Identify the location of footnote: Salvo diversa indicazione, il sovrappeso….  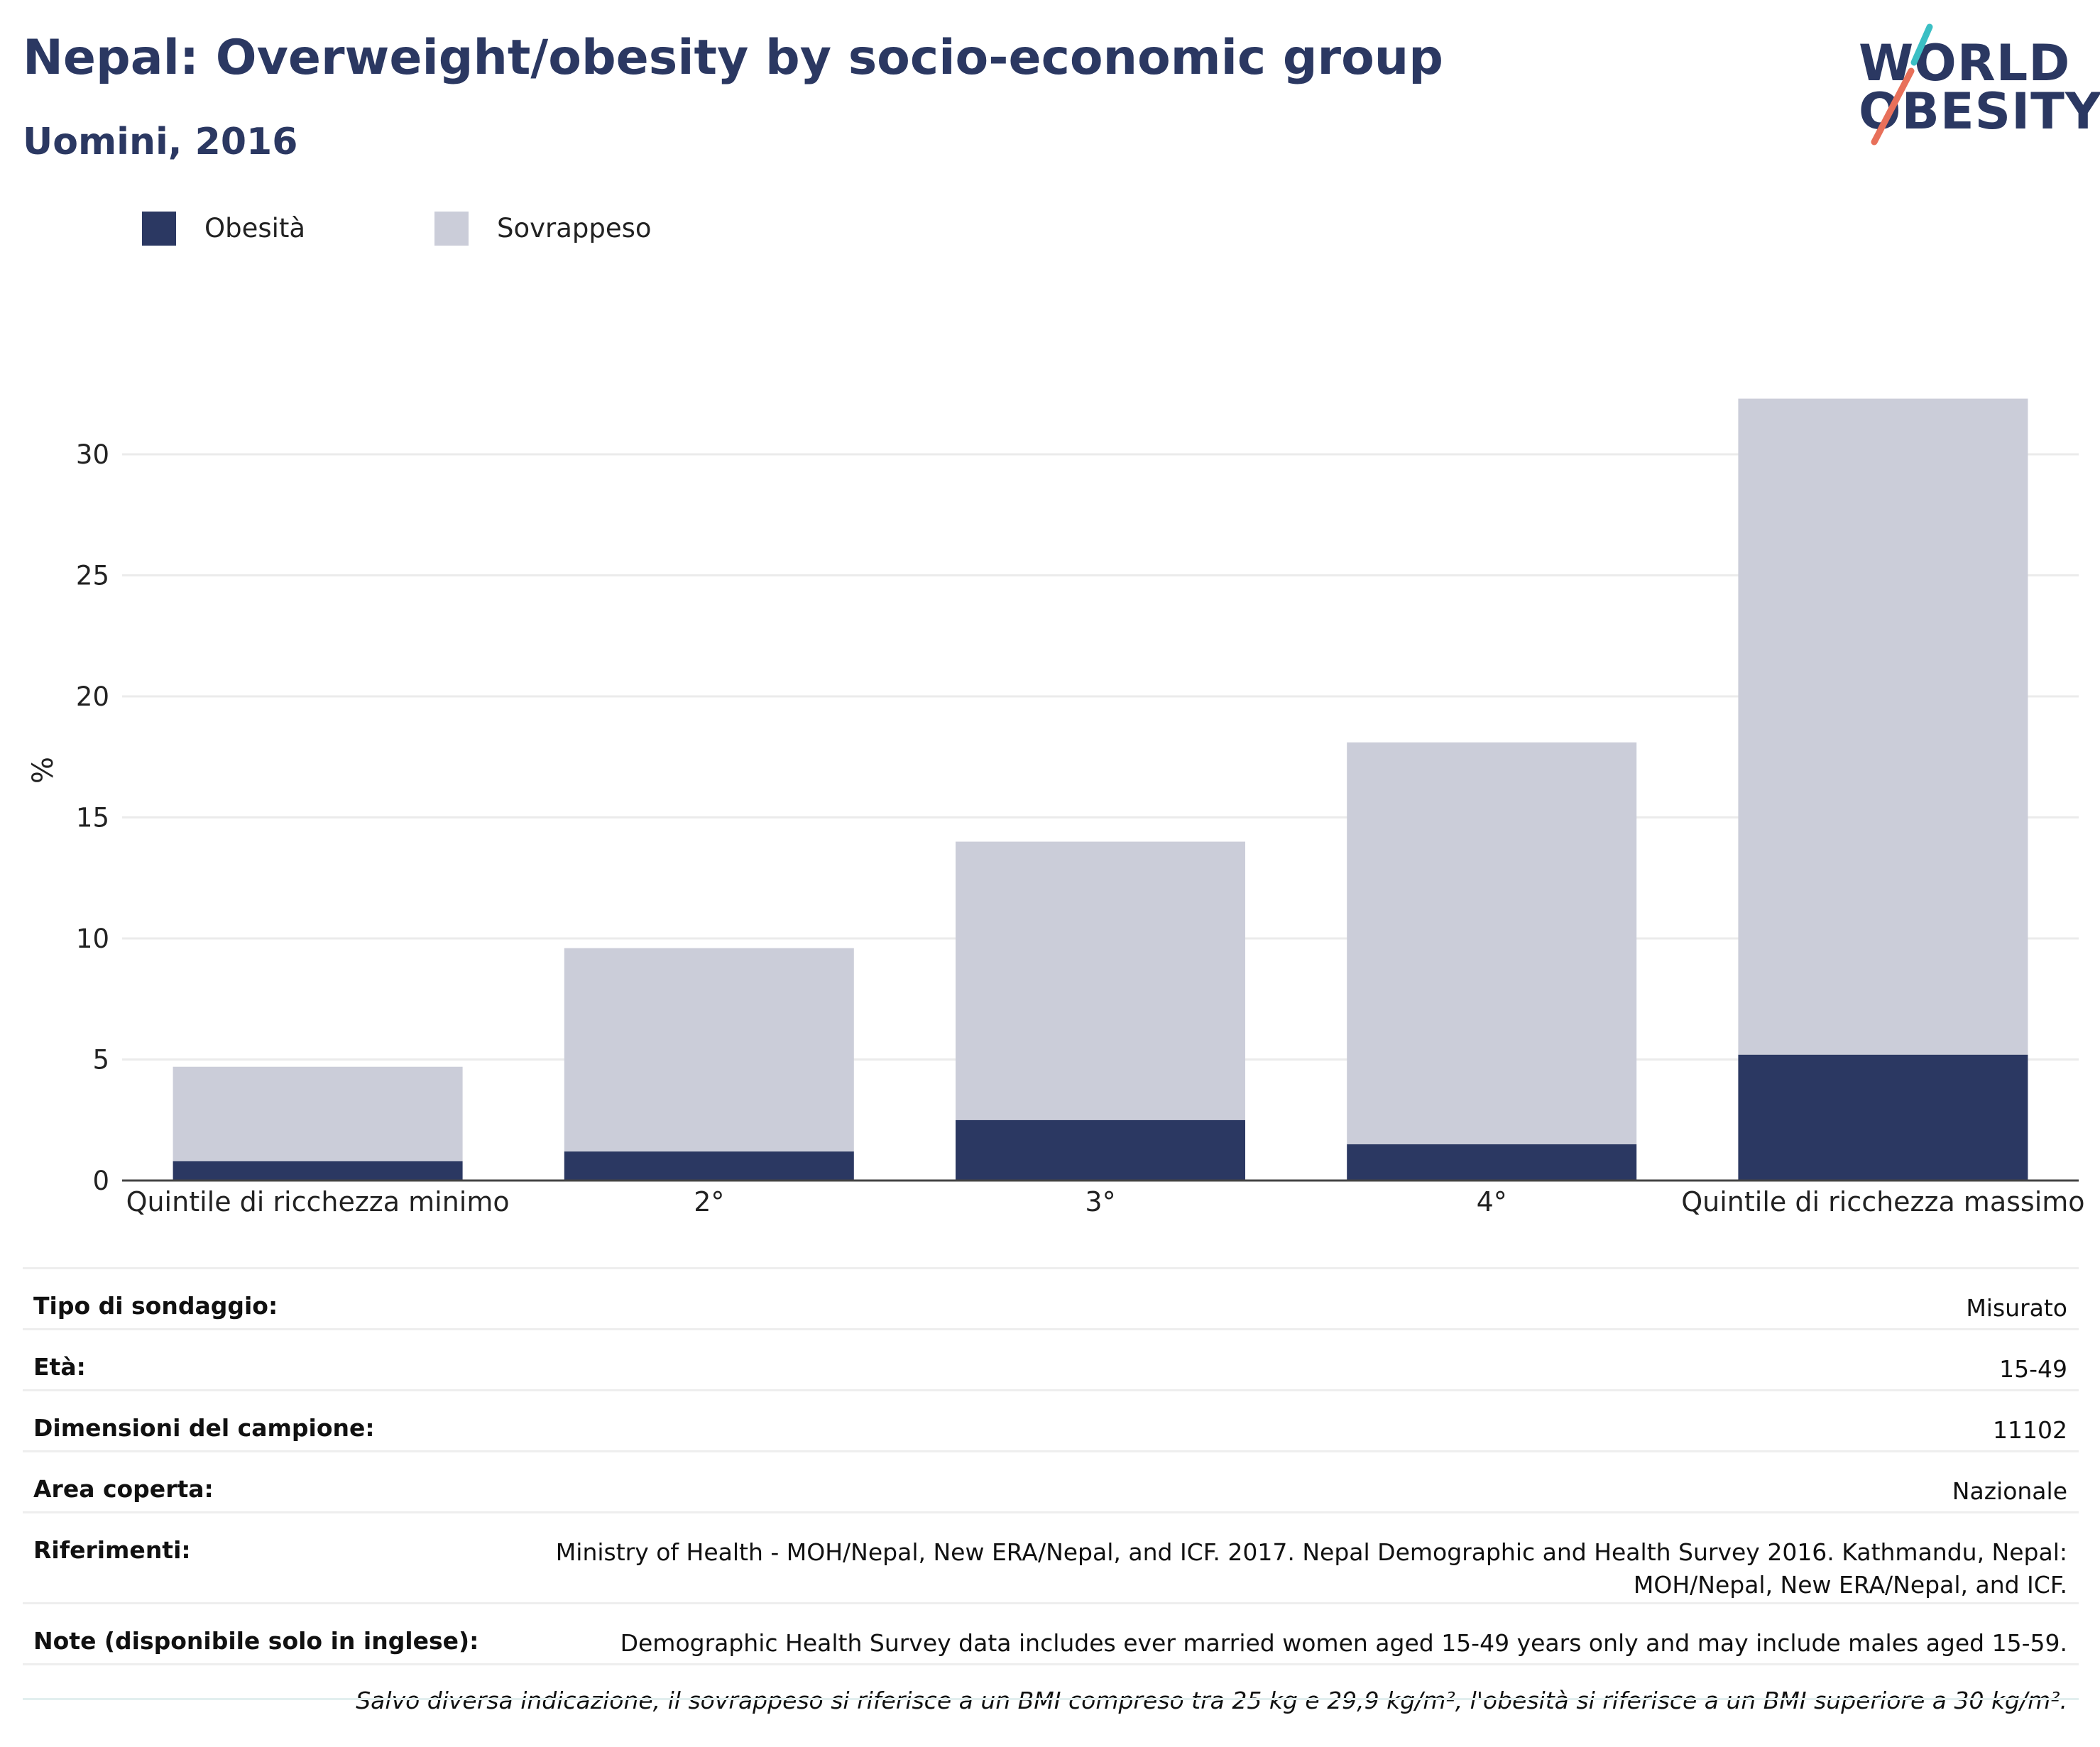
(1211, 1700).